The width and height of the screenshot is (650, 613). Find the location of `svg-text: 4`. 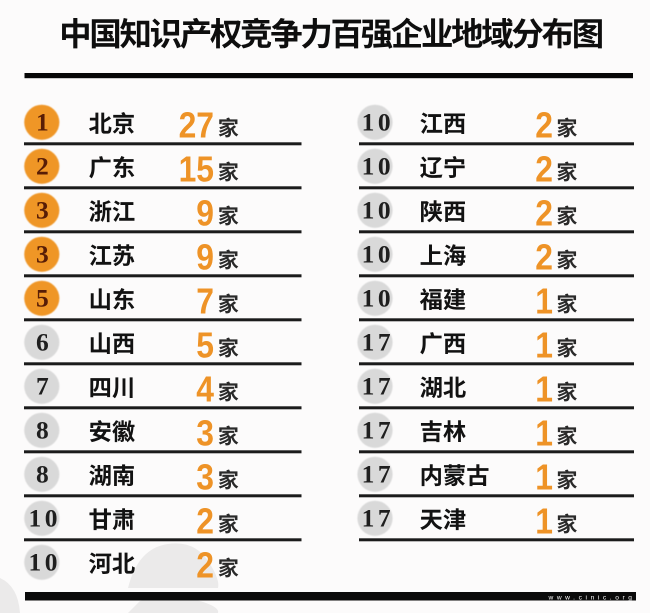

svg-text: 4 is located at coordinates (205, 390).